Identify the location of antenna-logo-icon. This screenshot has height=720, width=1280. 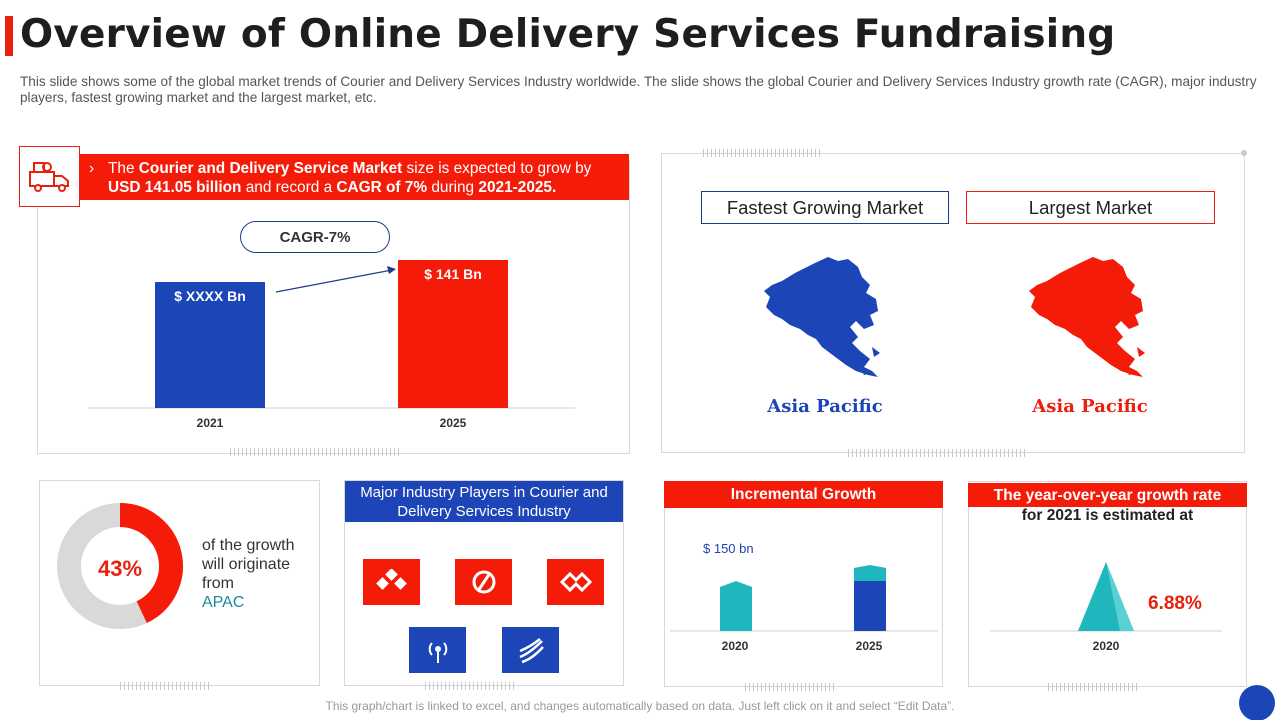
(437, 650).